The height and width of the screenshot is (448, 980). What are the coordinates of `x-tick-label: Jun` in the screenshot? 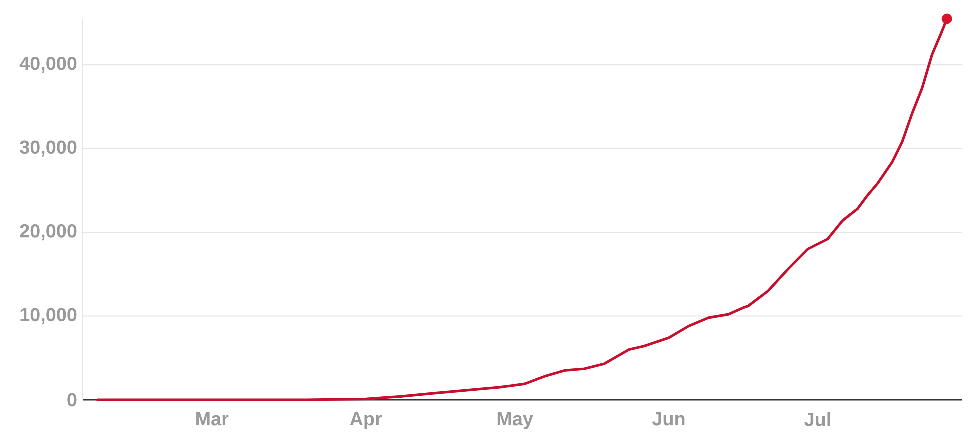 It's located at (668, 419).